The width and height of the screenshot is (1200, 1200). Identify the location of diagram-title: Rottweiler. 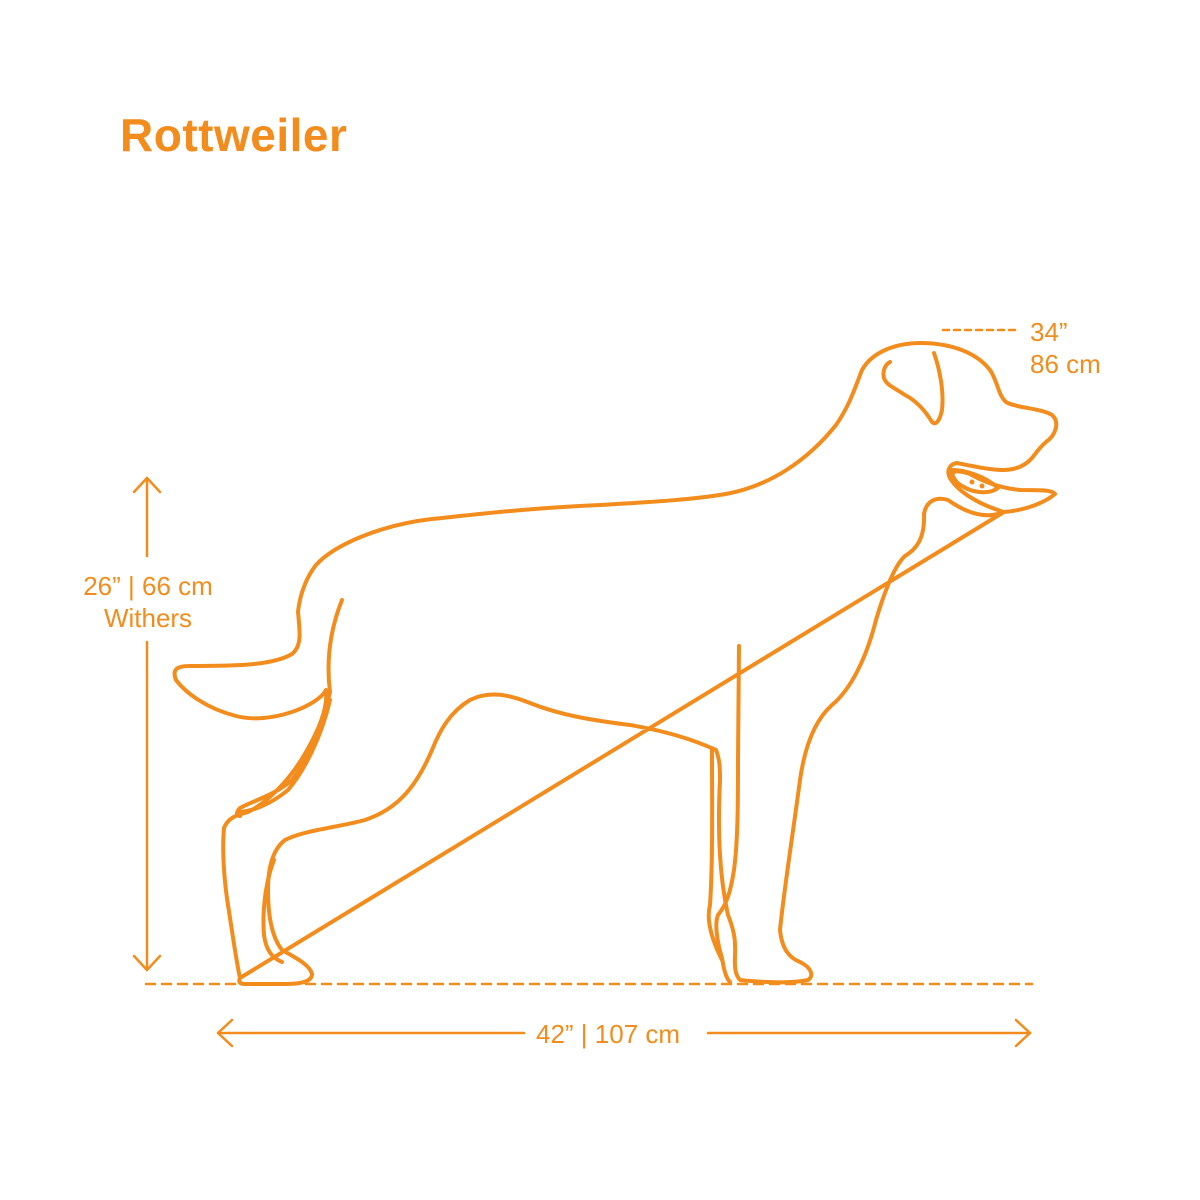
(234, 135).